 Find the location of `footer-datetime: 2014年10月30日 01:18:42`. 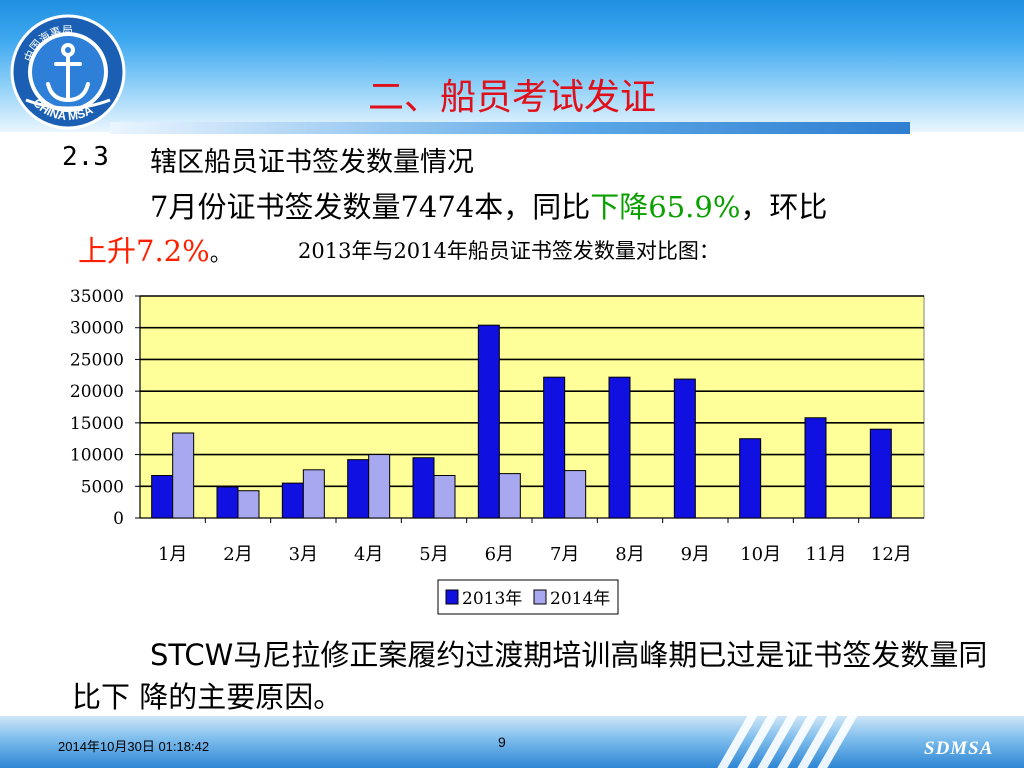

footer-datetime: 2014年10月30日 01:18:42 is located at coordinates (134, 746).